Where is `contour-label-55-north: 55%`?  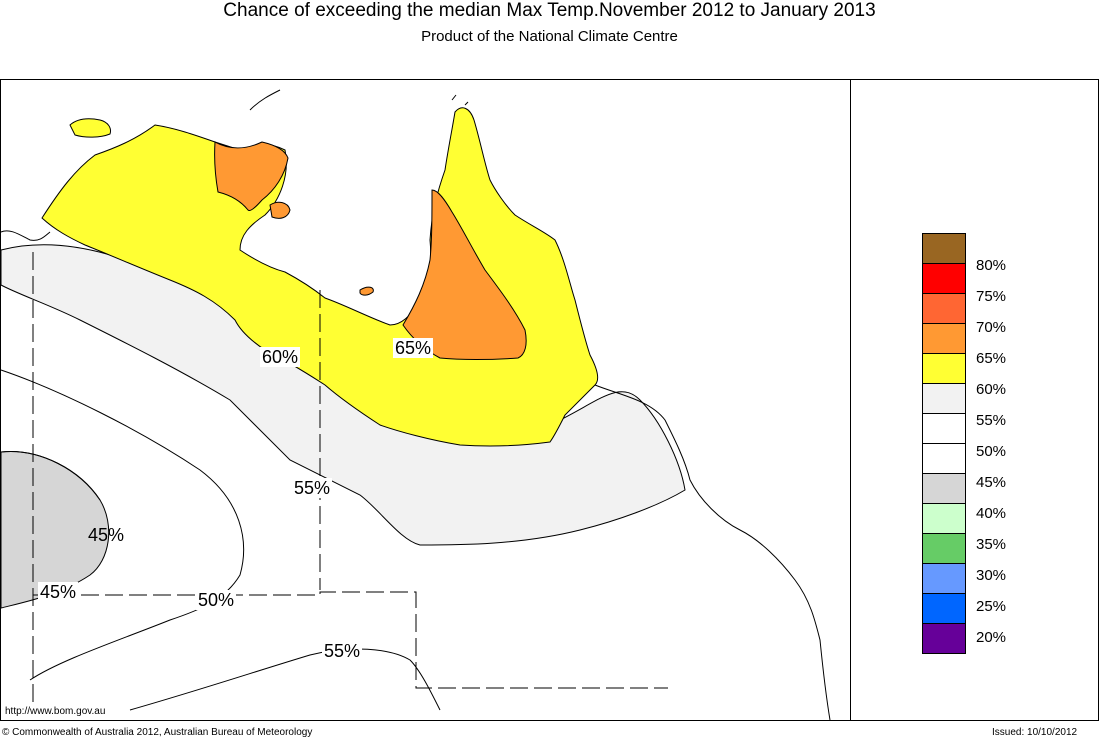
contour-label-55-north: 55% is located at coordinates (312, 488).